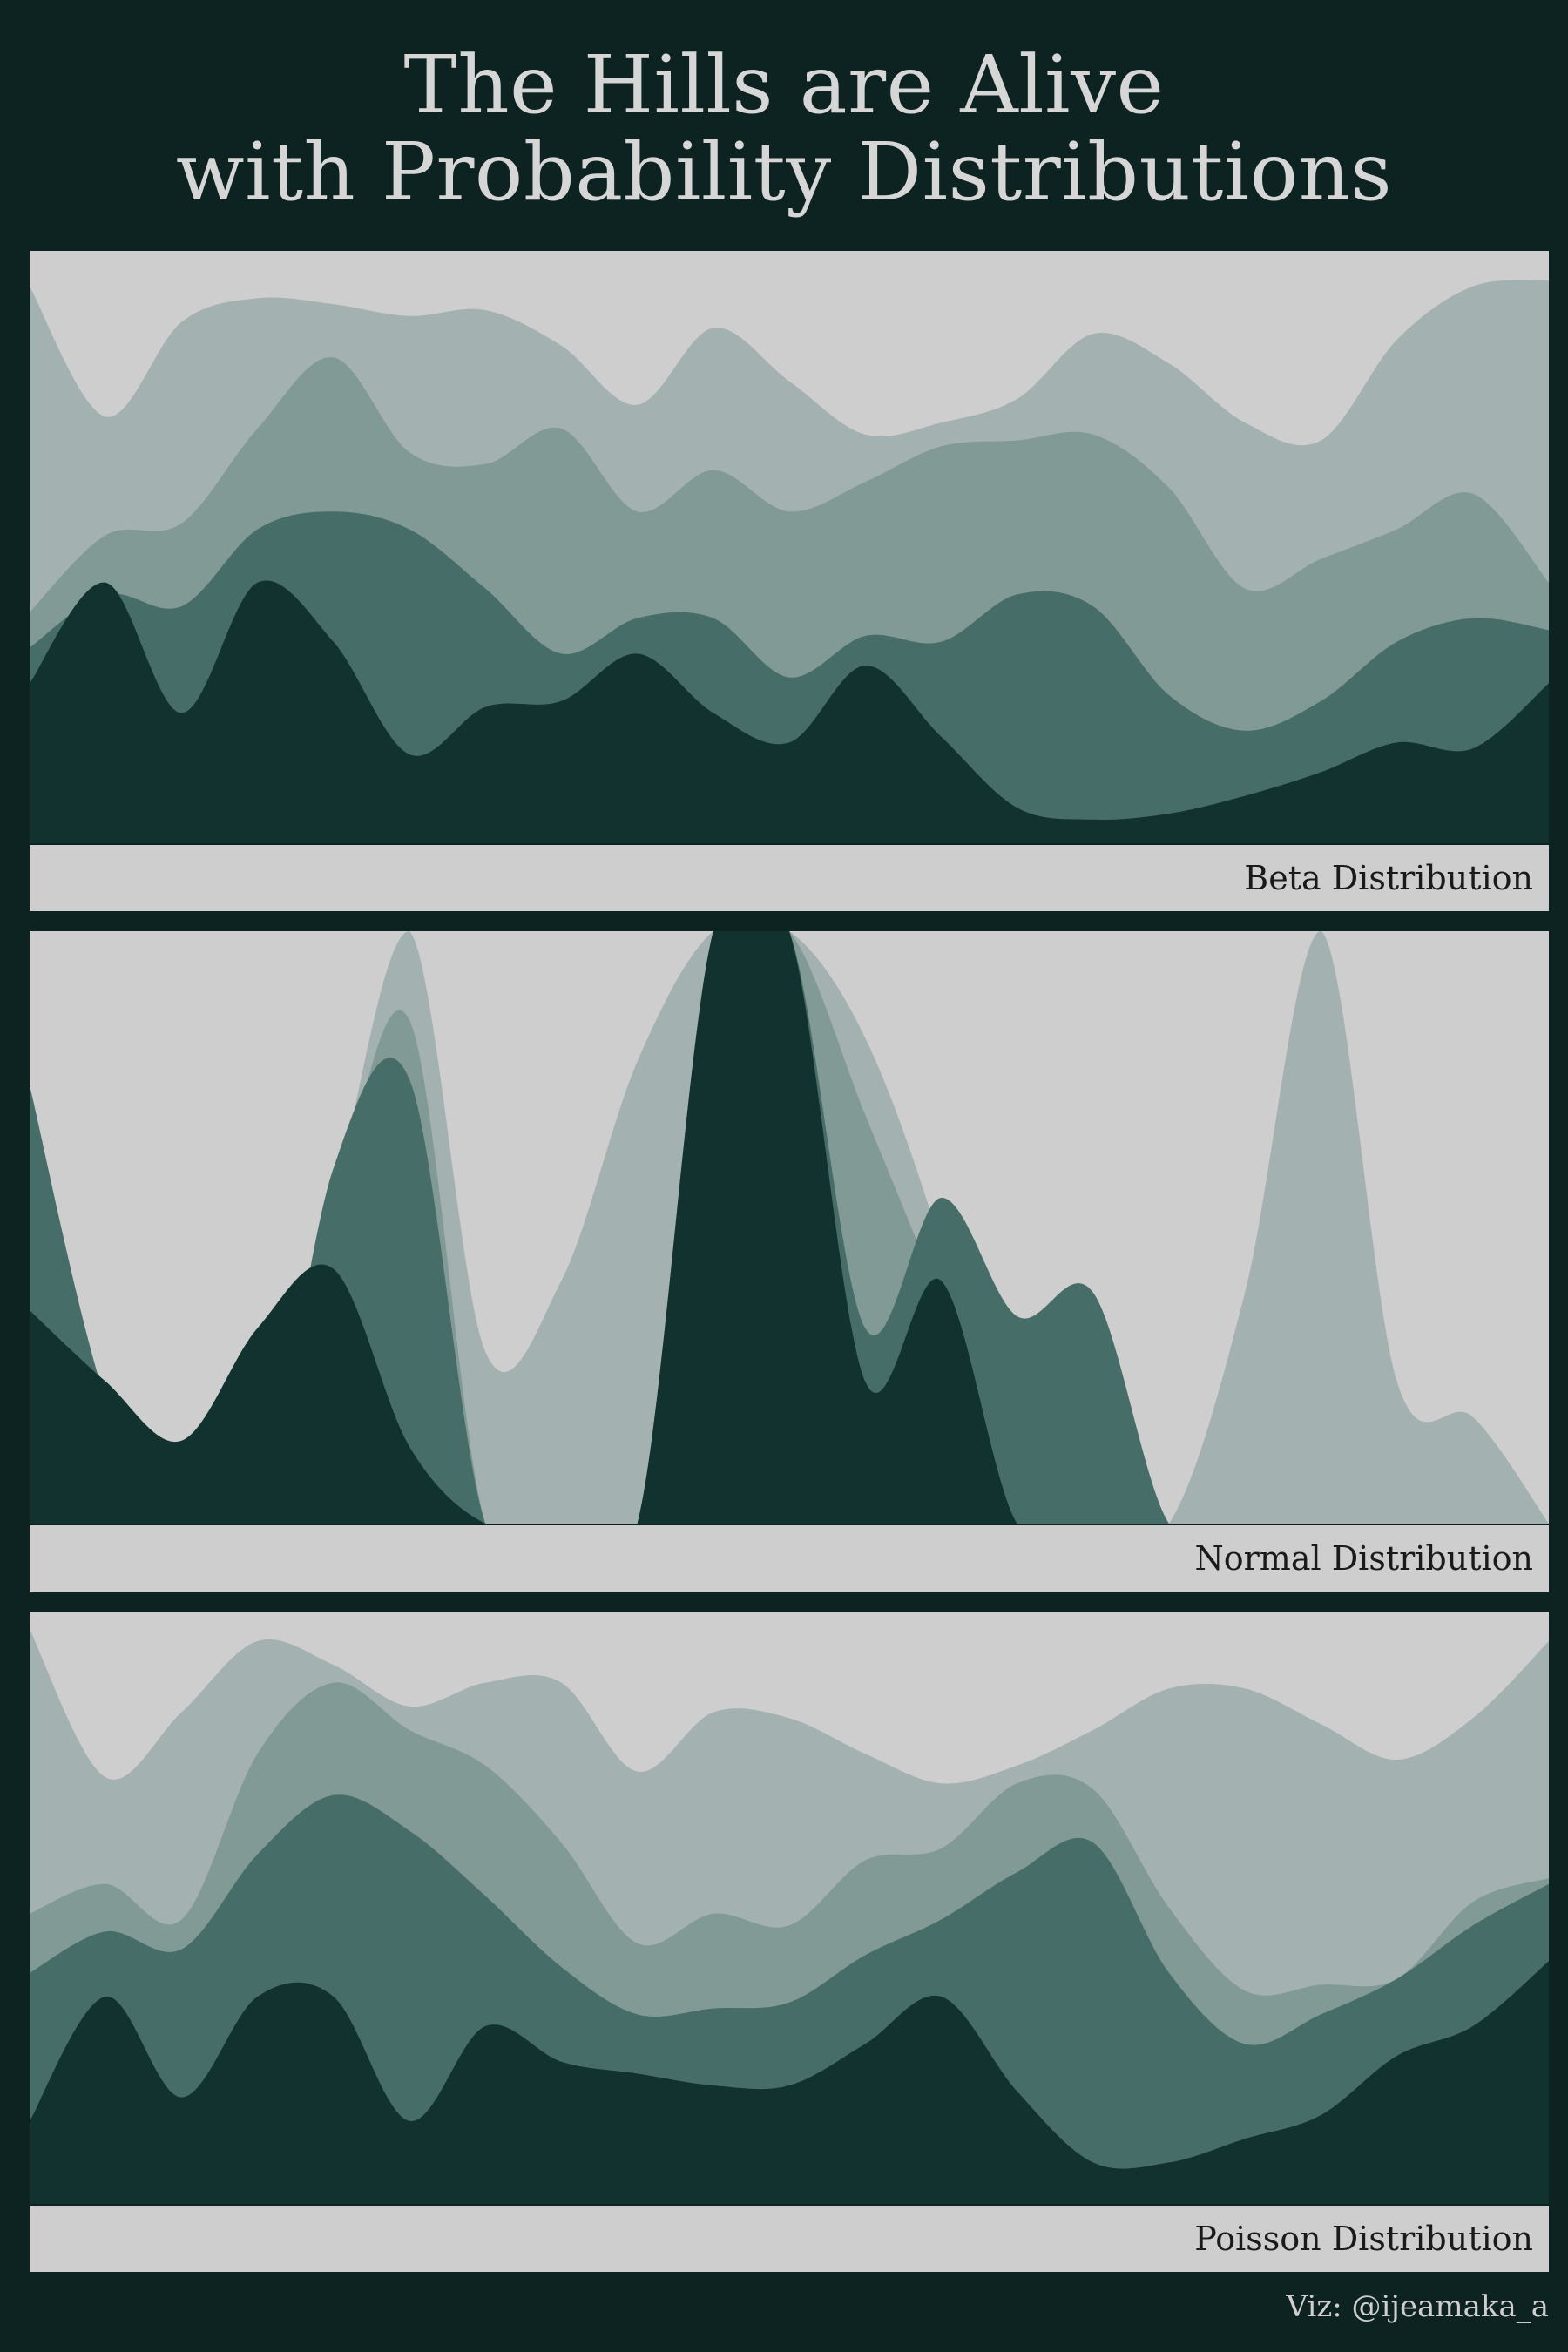  I want to click on title-line-1: The Hills are Alive, so click(784, 85).